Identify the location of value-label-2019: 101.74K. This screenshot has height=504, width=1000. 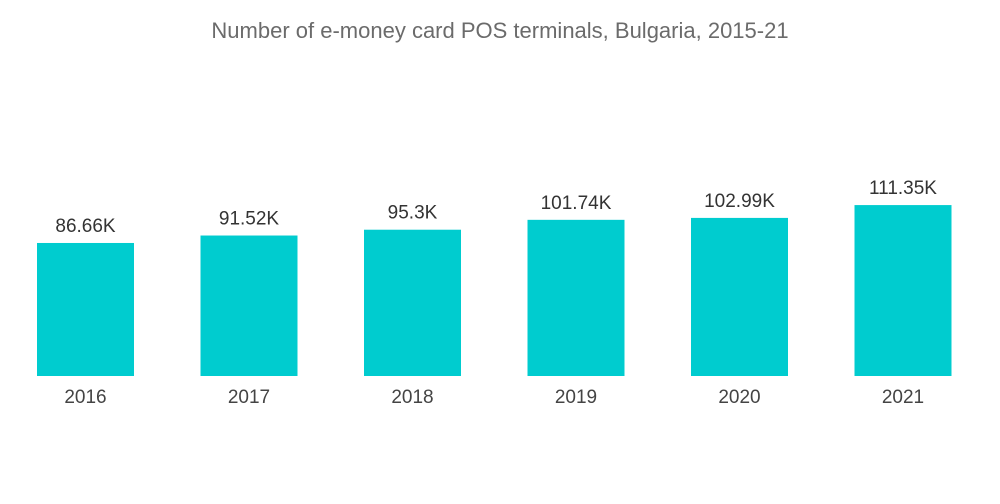
(576, 203).